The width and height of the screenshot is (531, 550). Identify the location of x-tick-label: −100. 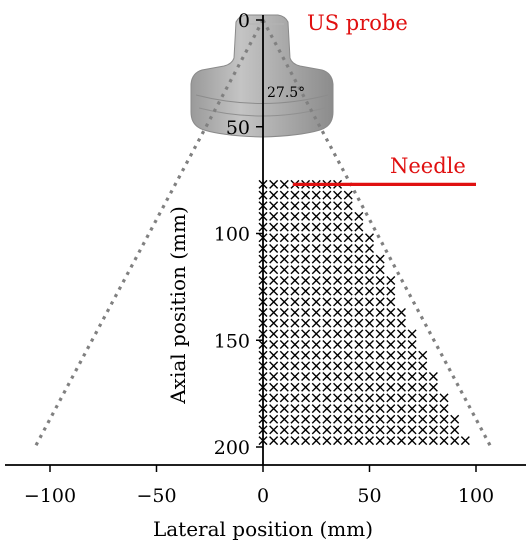
(50, 496).